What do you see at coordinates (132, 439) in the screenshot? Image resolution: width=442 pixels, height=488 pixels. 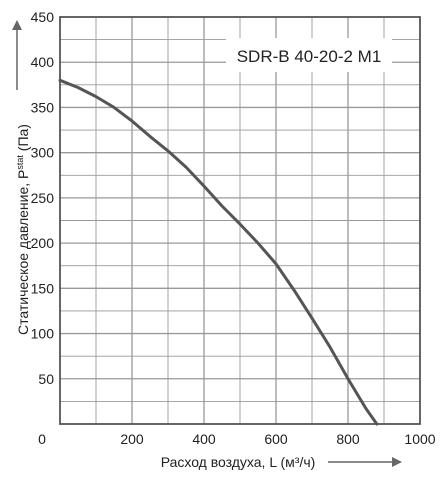 I see `x-tick-label: 200` at bounding box center [132, 439].